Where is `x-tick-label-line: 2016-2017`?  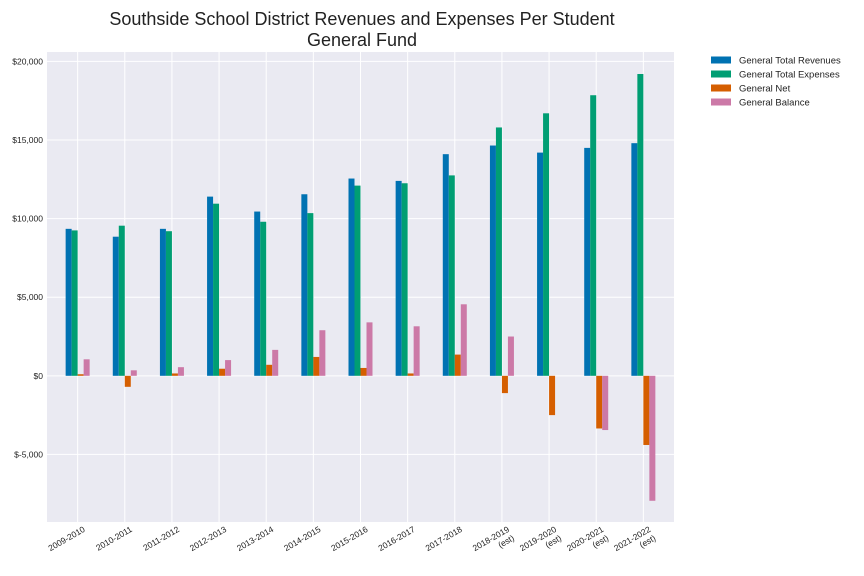 x-tick-label-line: 2016-2017 is located at coordinates (396, 538).